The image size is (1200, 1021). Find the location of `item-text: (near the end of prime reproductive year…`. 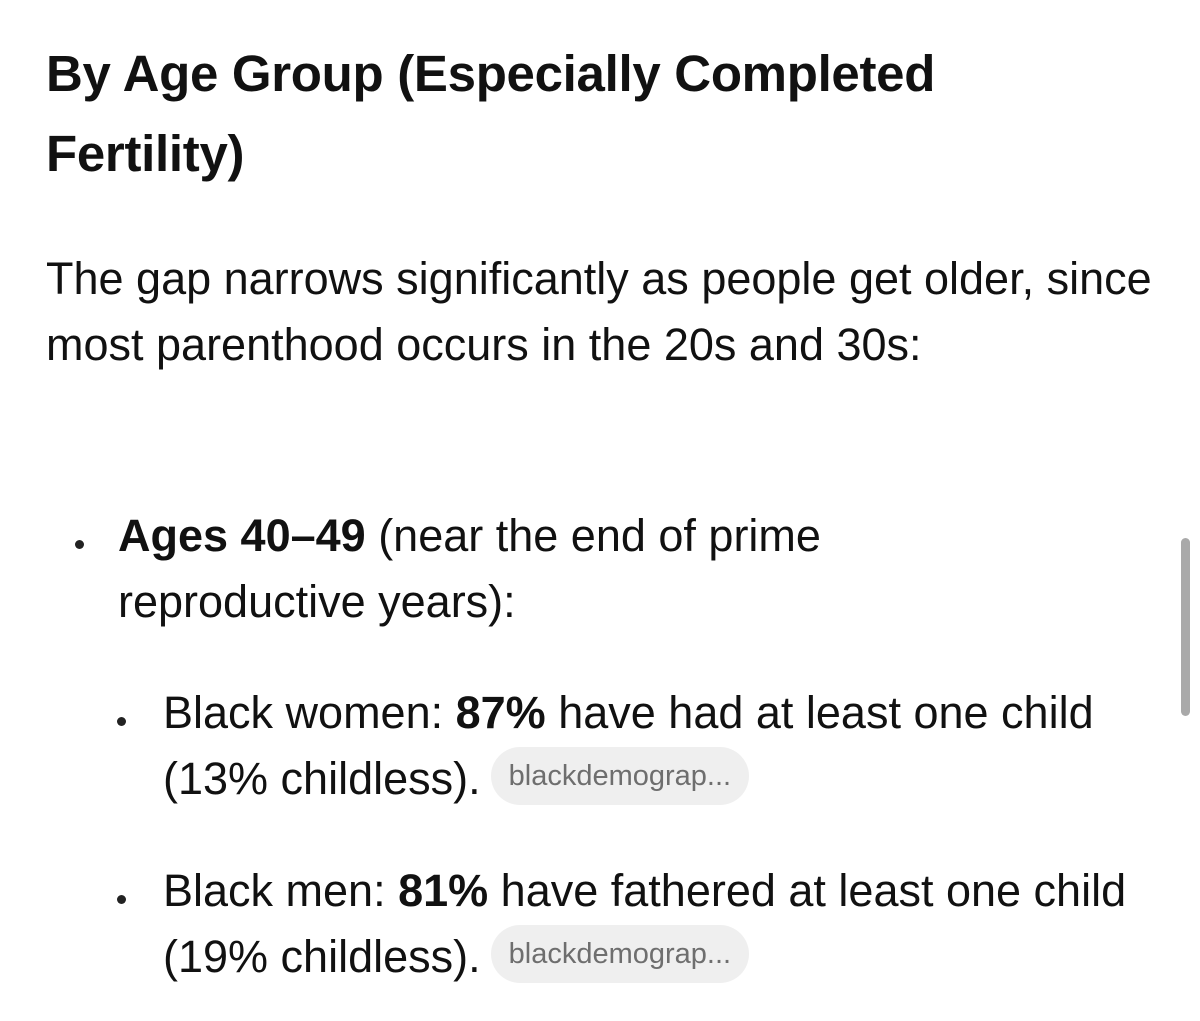

item-text: (near the end of prime reproductive year… is located at coordinates (469, 568).